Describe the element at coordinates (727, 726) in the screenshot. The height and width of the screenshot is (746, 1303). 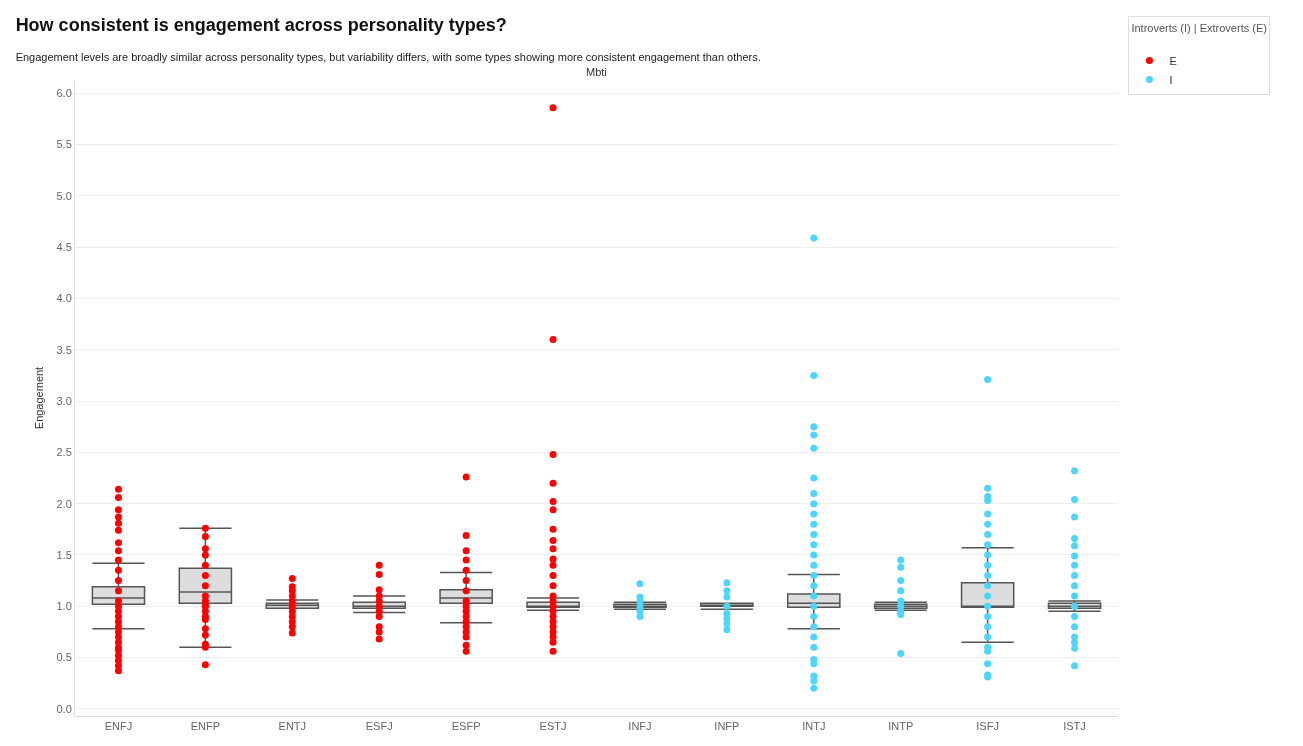
I see `x-tick-label: INFP` at that location.